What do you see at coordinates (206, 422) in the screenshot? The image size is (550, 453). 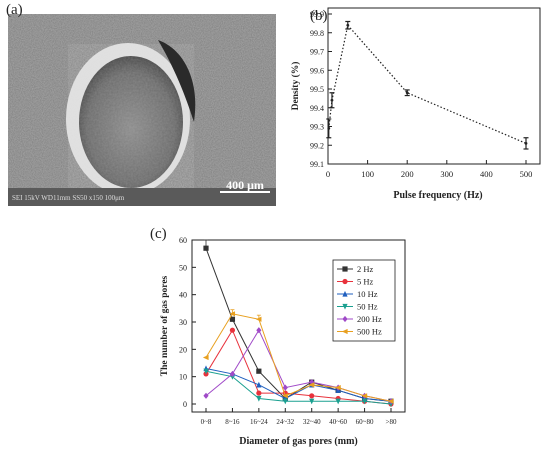 I see `x-tick-label: 0~8` at bounding box center [206, 422].